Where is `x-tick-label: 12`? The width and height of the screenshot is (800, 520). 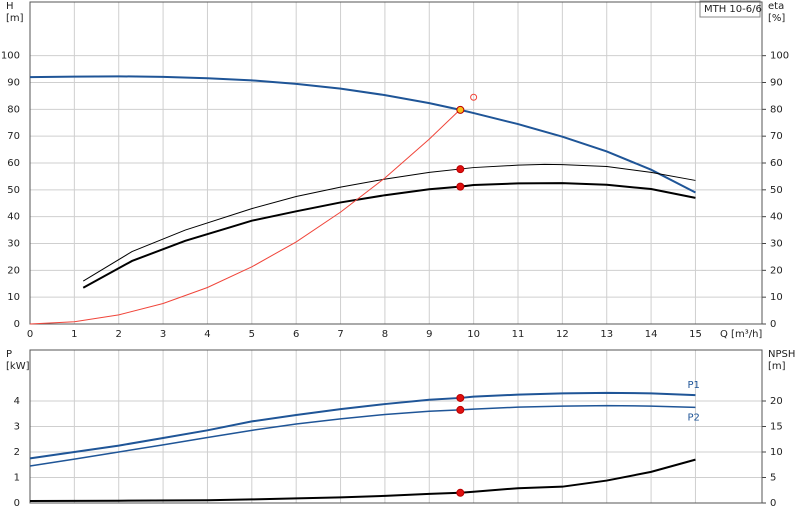
x-tick-label: 12 is located at coordinates (562, 334).